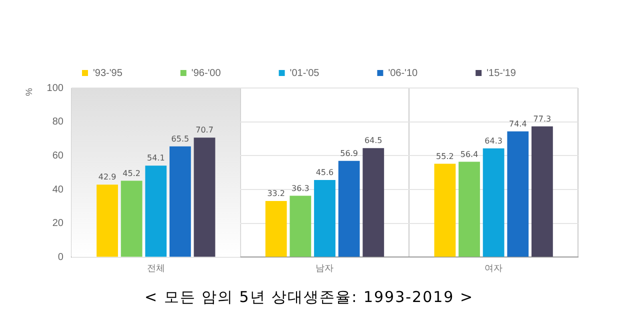 The height and width of the screenshot is (334, 618). Describe the element at coordinates (58, 156) in the screenshot. I see `y-tick-label: 60` at that location.